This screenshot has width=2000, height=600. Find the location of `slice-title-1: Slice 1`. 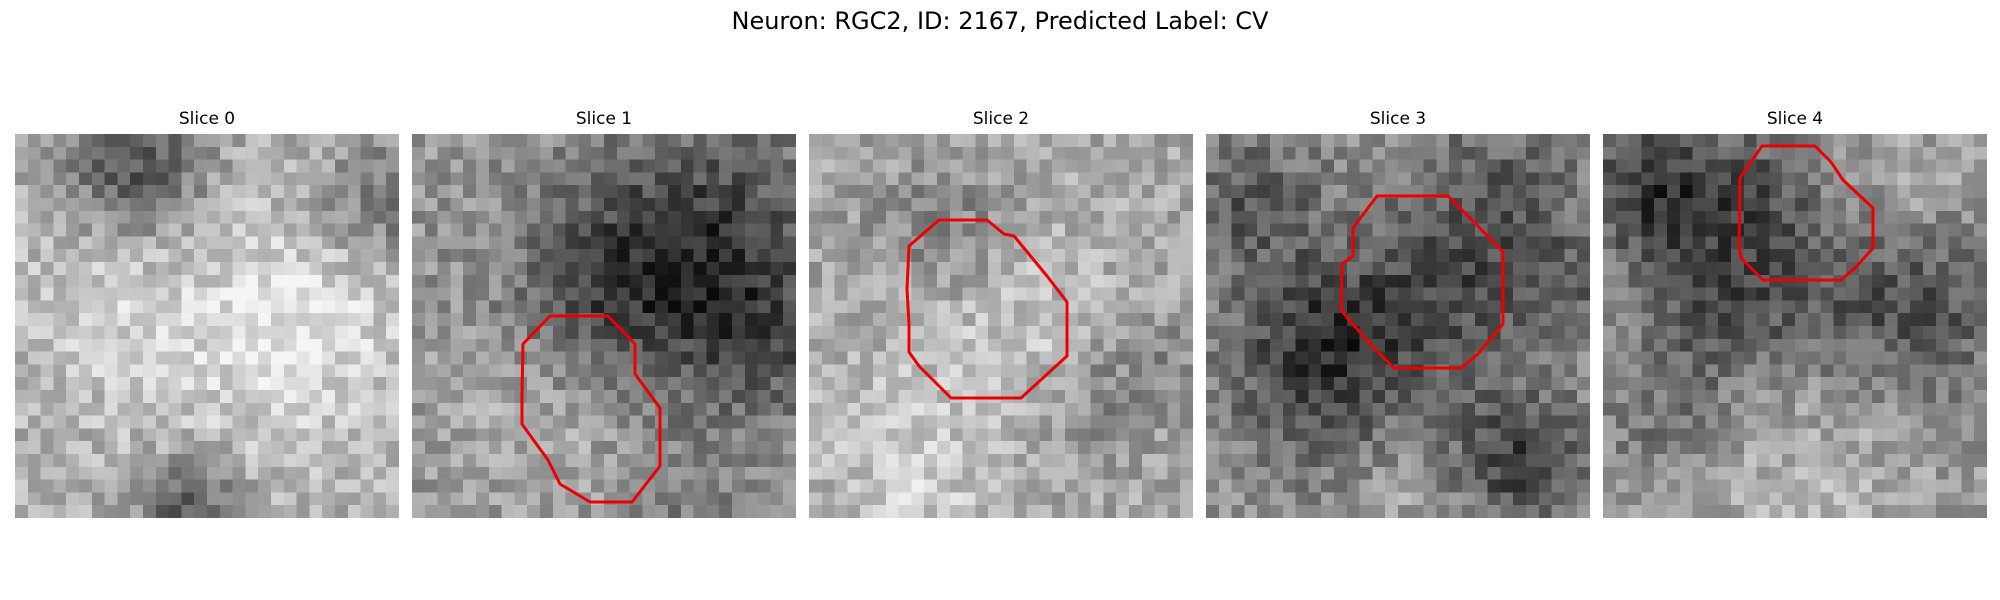

slice-title-1: Slice 1 is located at coordinates (604, 119).